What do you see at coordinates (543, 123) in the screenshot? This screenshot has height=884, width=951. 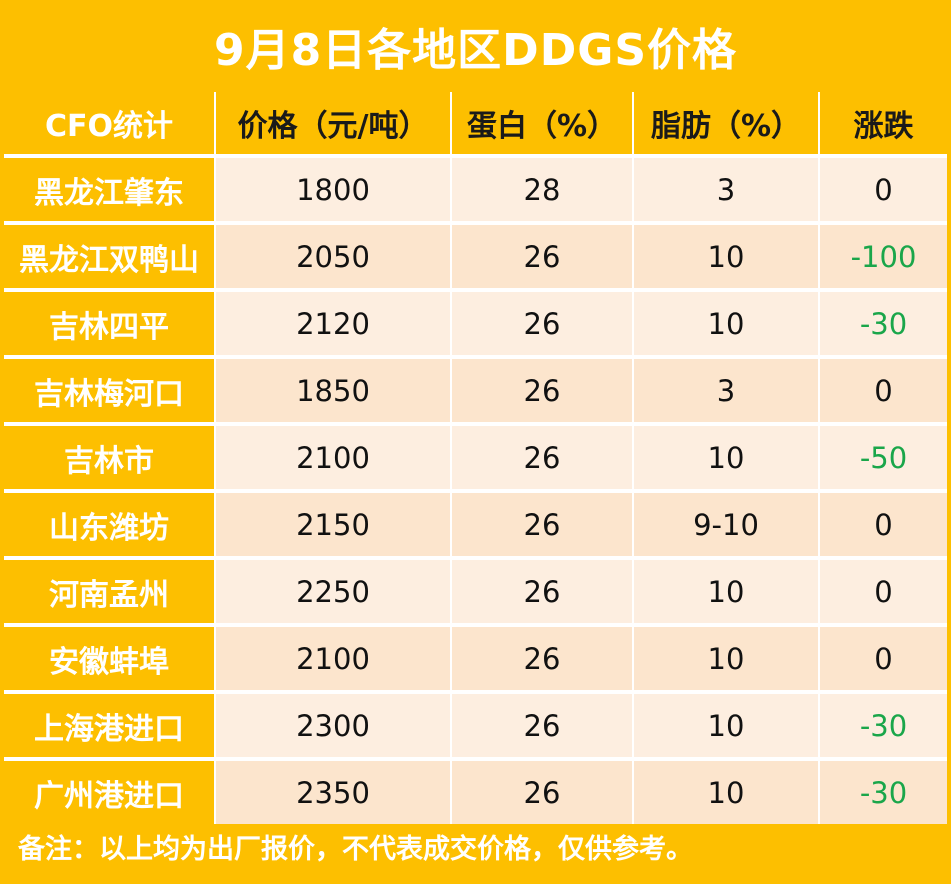 I see `header-protein: 蛋白（%）` at bounding box center [543, 123].